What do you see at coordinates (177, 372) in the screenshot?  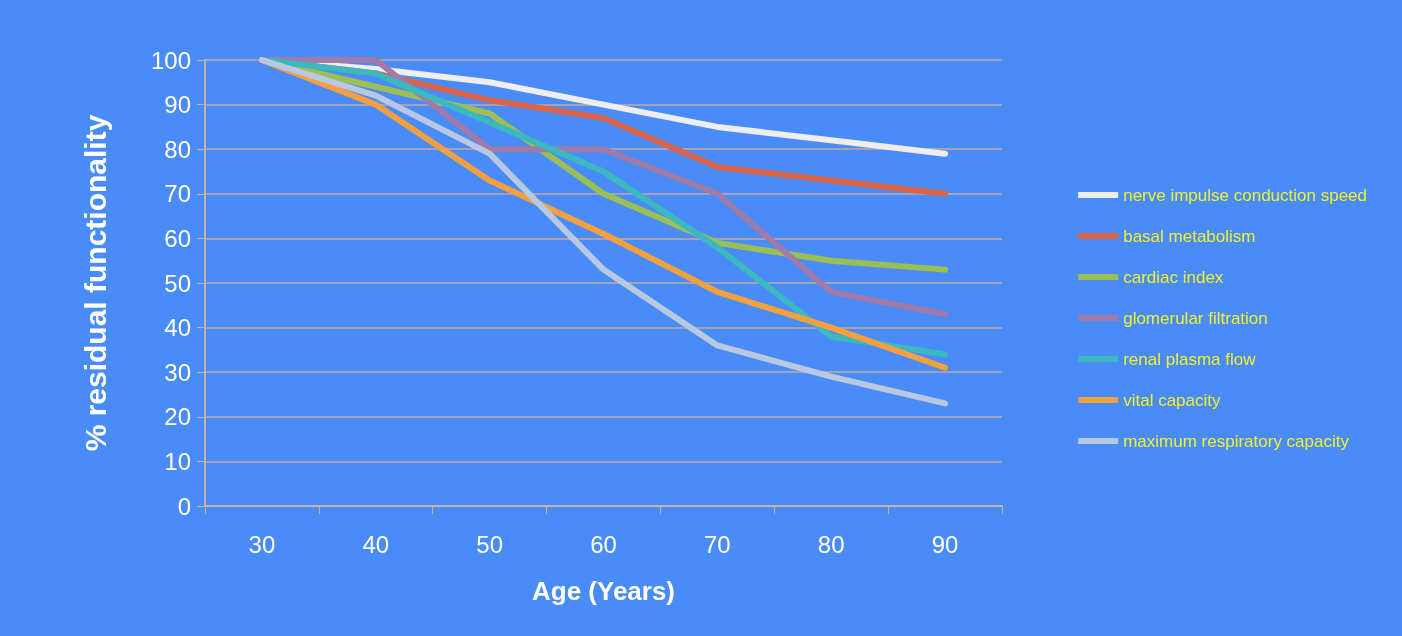 I see `y-tick-label: 30` at bounding box center [177, 372].